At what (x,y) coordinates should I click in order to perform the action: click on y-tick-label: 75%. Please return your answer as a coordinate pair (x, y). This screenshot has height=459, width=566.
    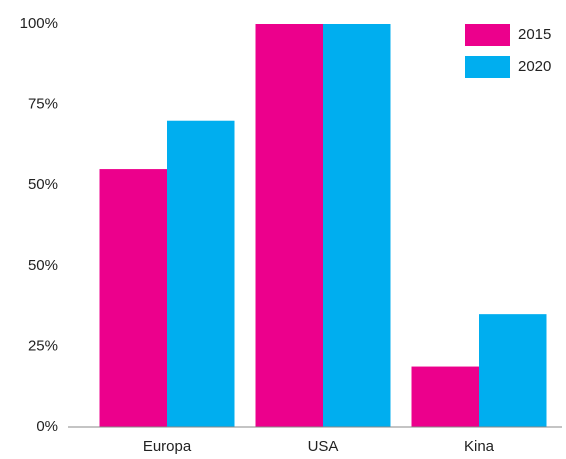
    Looking at the image, I should click on (43, 104).